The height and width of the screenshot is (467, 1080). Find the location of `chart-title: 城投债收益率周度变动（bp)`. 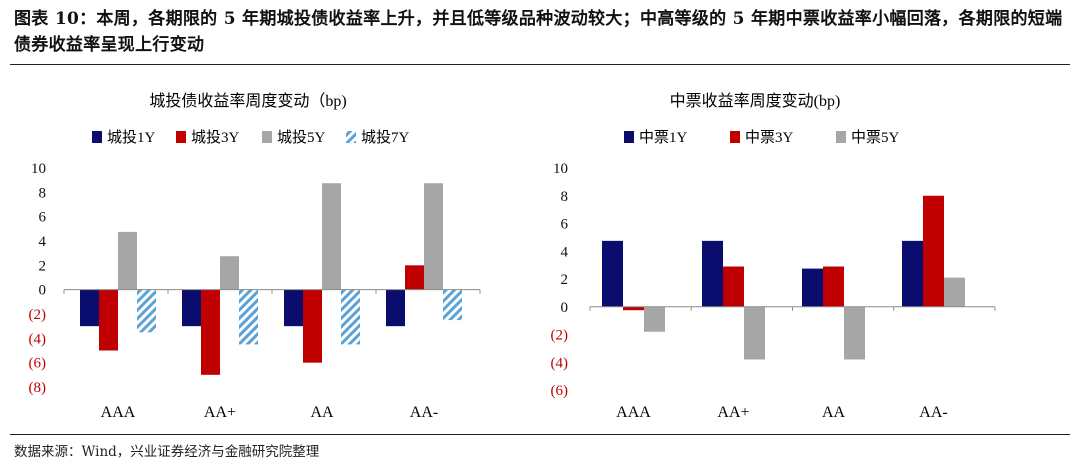

chart-title: 城投债收益率周度变动（bp) is located at coordinates (247, 101).